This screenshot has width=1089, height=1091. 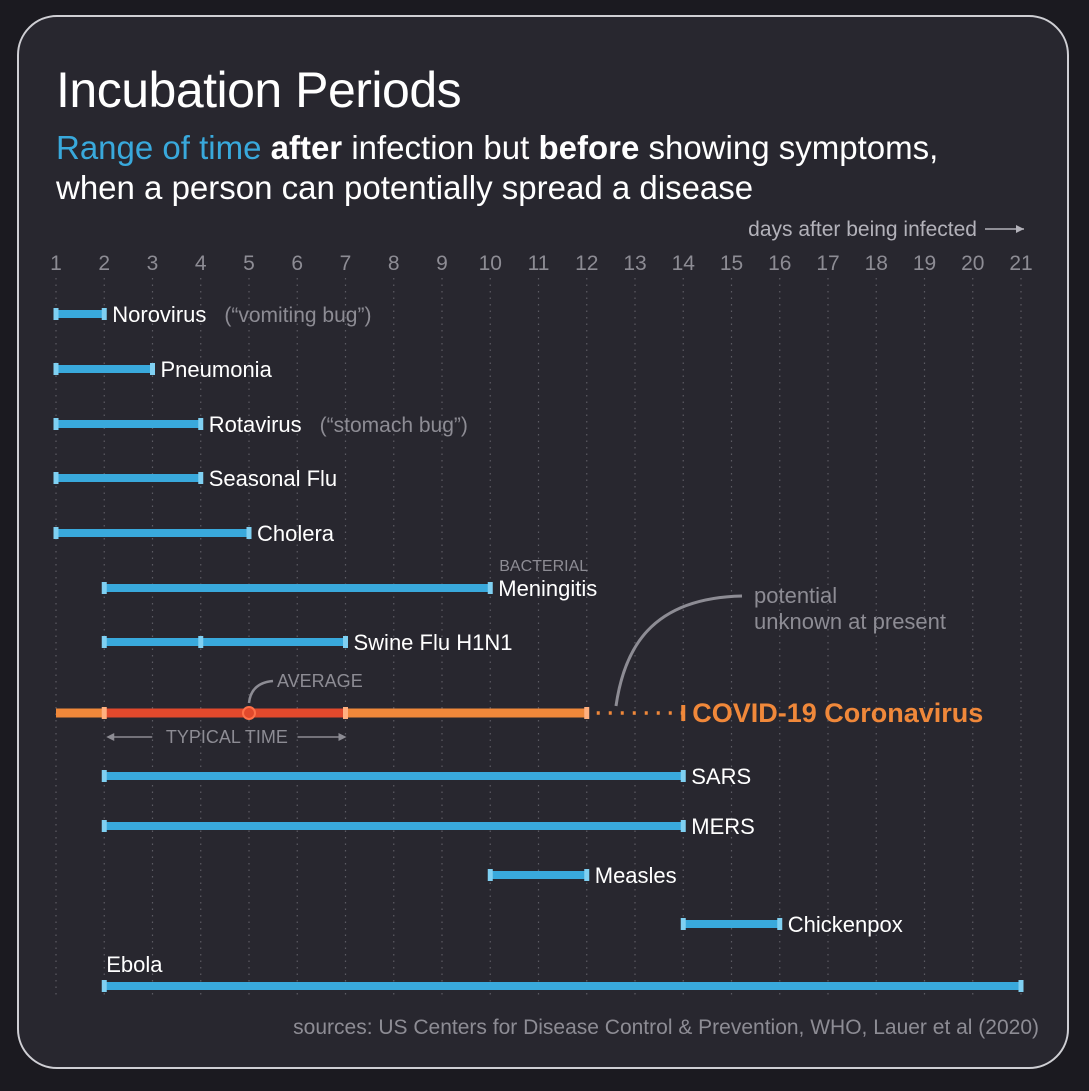 What do you see at coordinates (104, 713) in the screenshot?
I see `bar-covid-19-coronavirus-typical-start-cap` at bounding box center [104, 713].